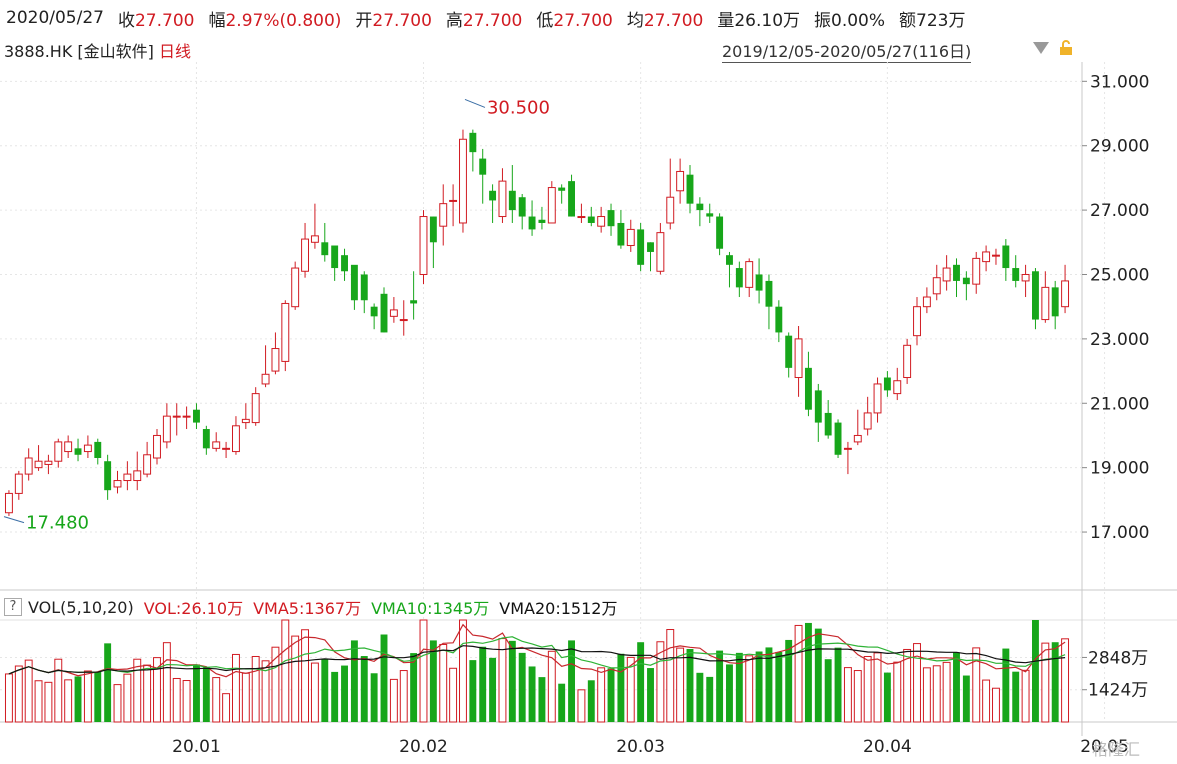 The width and height of the screenshot is (1177, 764). Describe the element at coordinates (454, 20) in the screenshot. I see `high-label: 高` at that location.